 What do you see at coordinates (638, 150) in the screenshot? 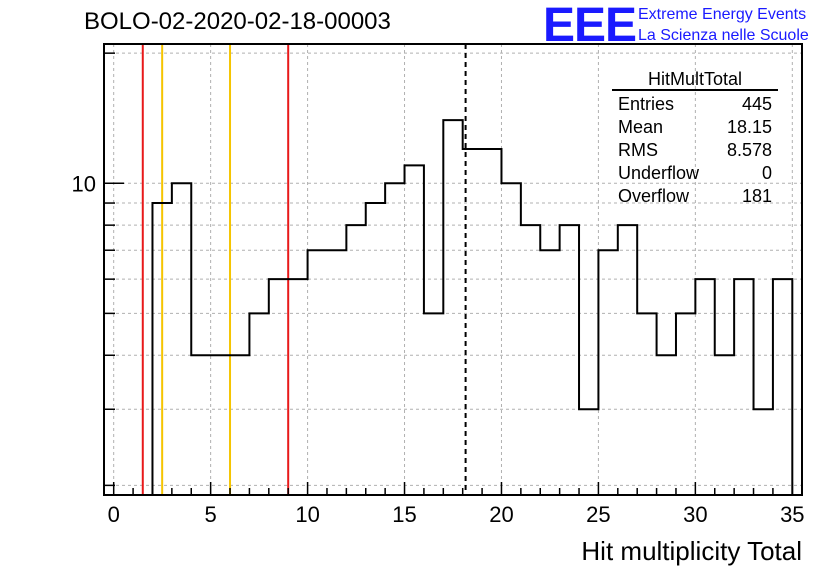
I see `stat-label: RMS` at bounding box center [638, 150].